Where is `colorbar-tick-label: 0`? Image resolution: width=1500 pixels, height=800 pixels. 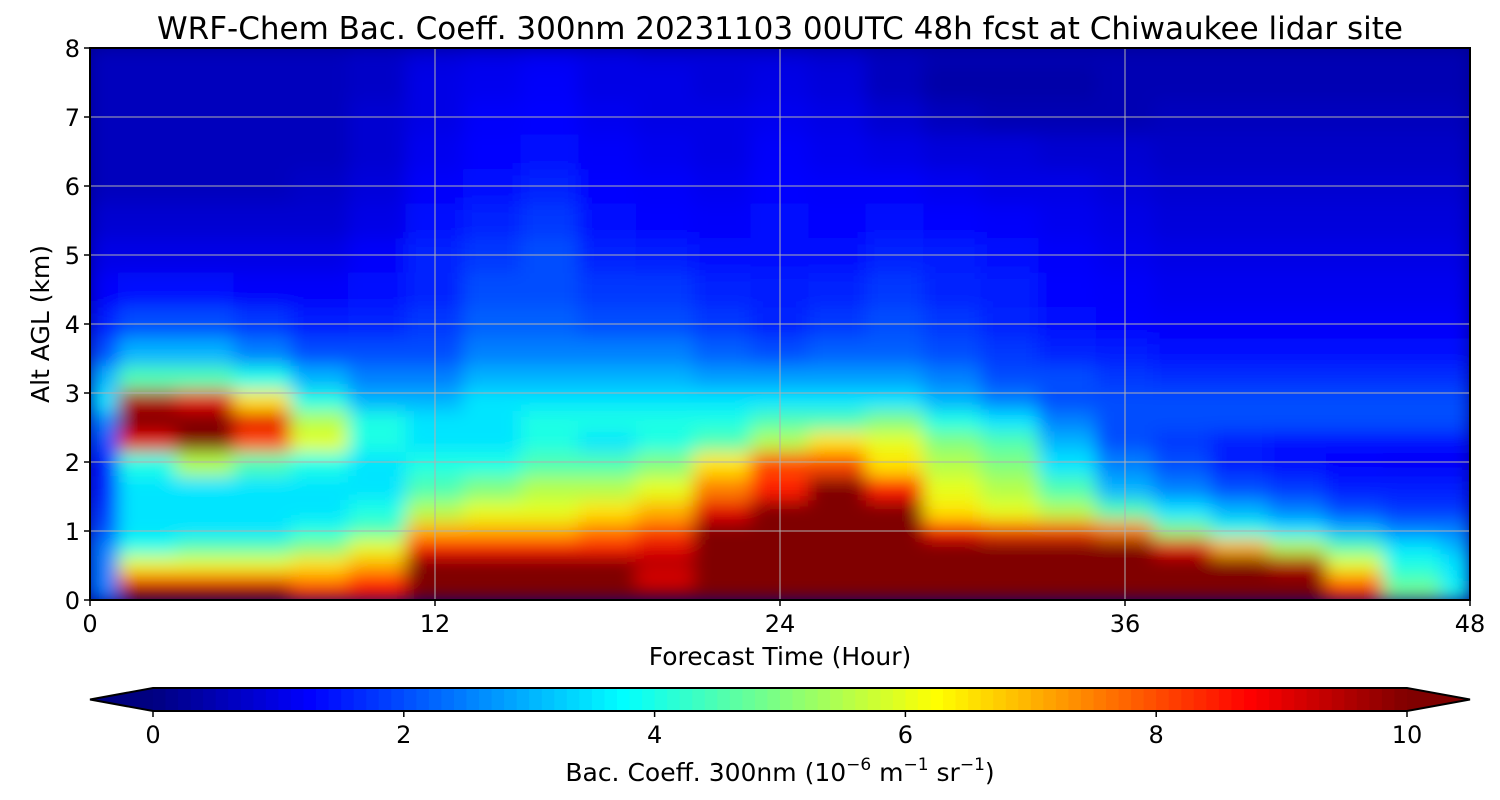
colorbar-tick-label: 0 is located at coordinates (152, 735).